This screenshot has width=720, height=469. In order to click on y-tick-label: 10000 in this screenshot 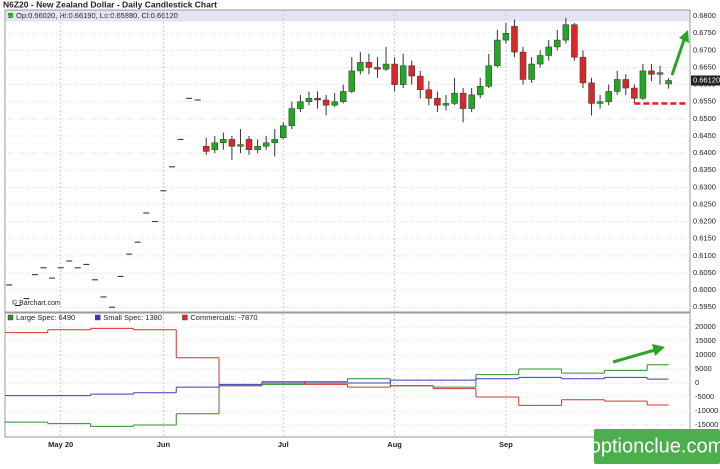, I will do `click(705, 354)`.